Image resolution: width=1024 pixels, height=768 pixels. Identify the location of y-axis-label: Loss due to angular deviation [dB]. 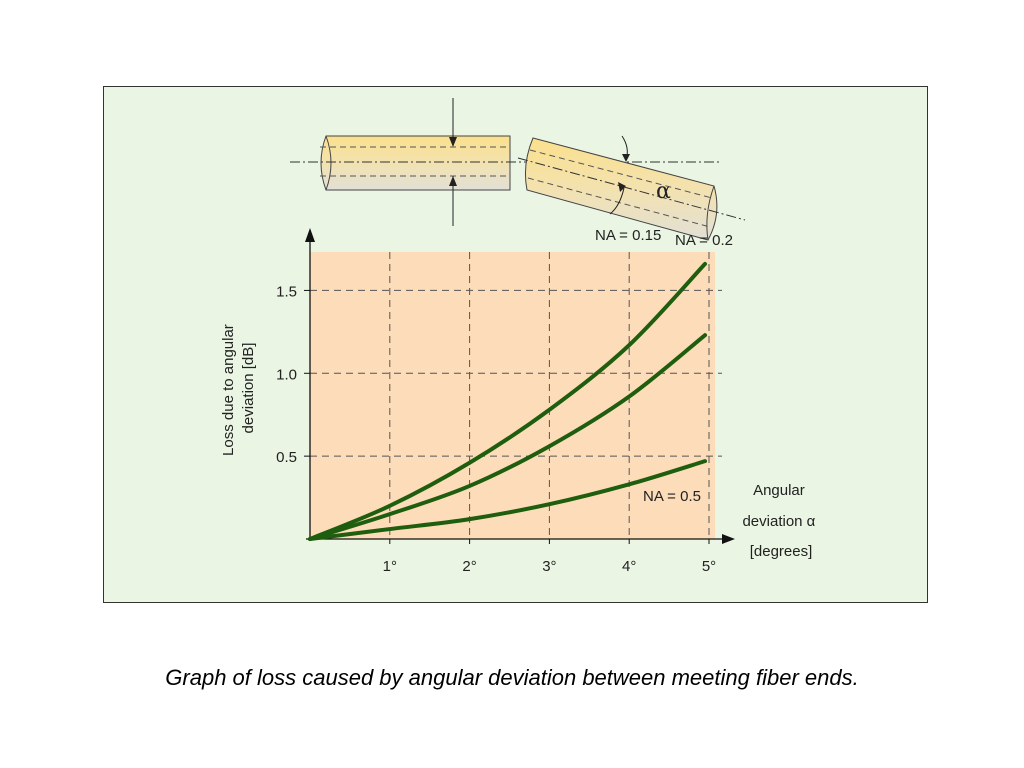
(238, 388).